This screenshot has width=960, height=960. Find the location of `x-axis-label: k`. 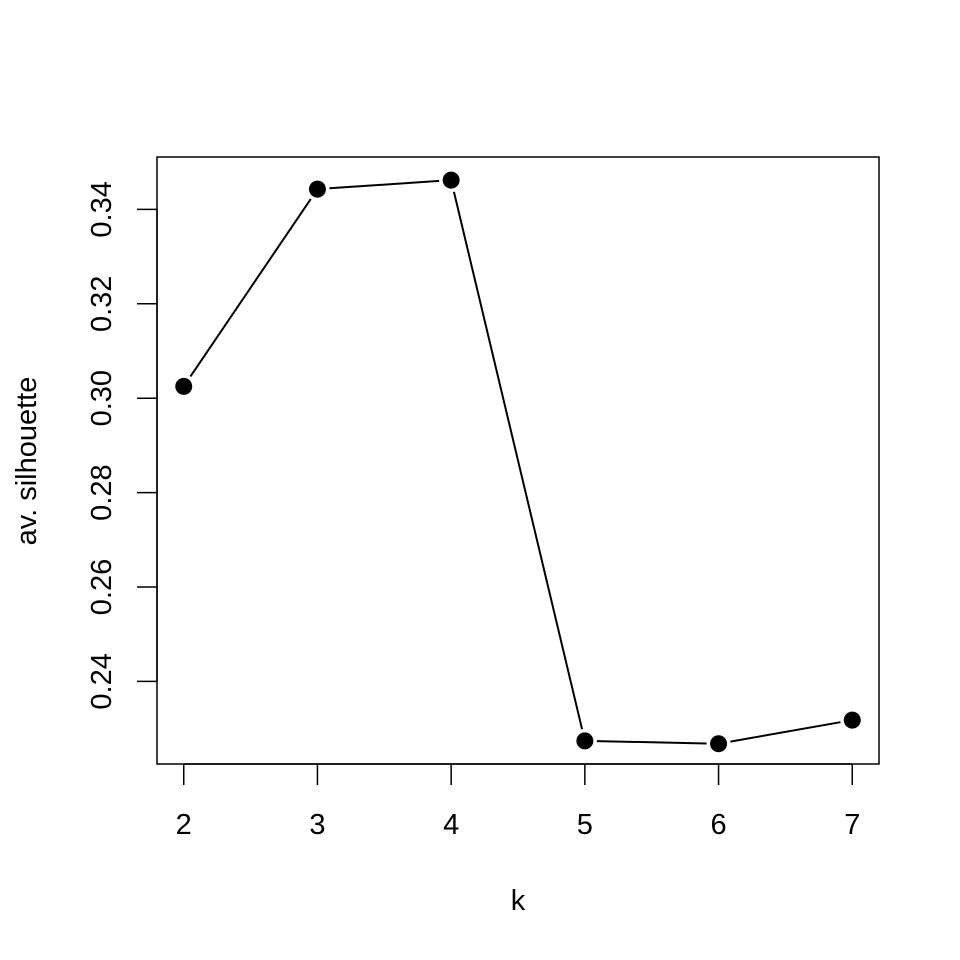

x-axis-label: k is located at coordinates (518, 901).